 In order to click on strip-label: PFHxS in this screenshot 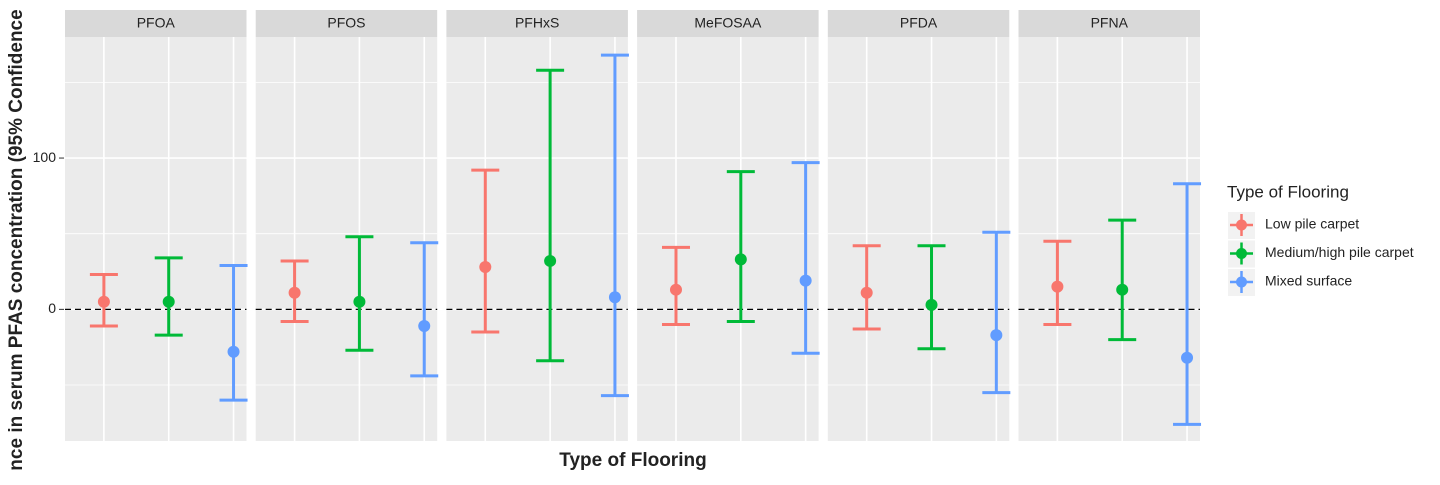, I will do `click(537, 23)`.